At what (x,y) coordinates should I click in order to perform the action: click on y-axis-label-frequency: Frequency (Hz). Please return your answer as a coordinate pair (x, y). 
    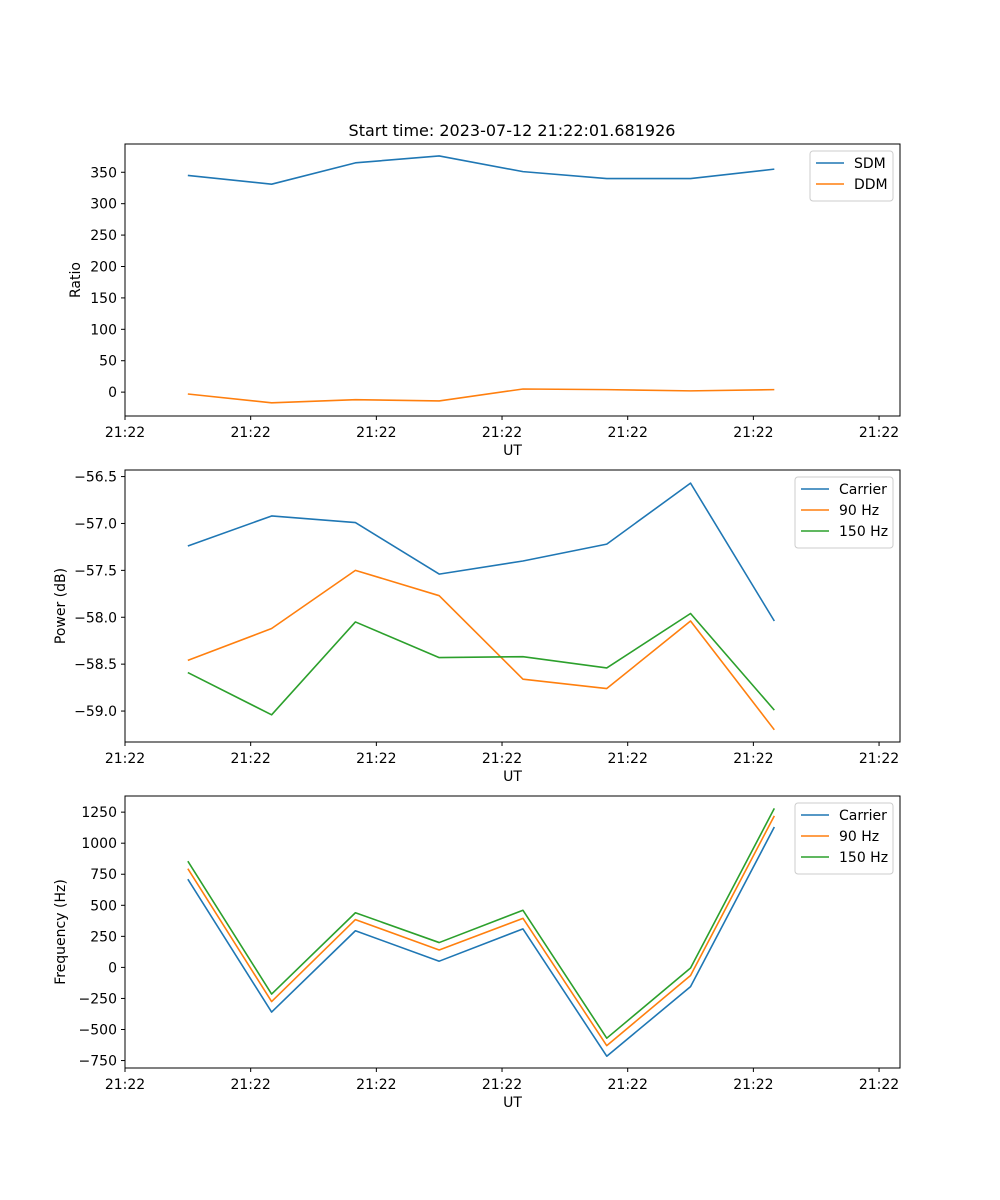
    Looking at the image, I should click on (61, 932).